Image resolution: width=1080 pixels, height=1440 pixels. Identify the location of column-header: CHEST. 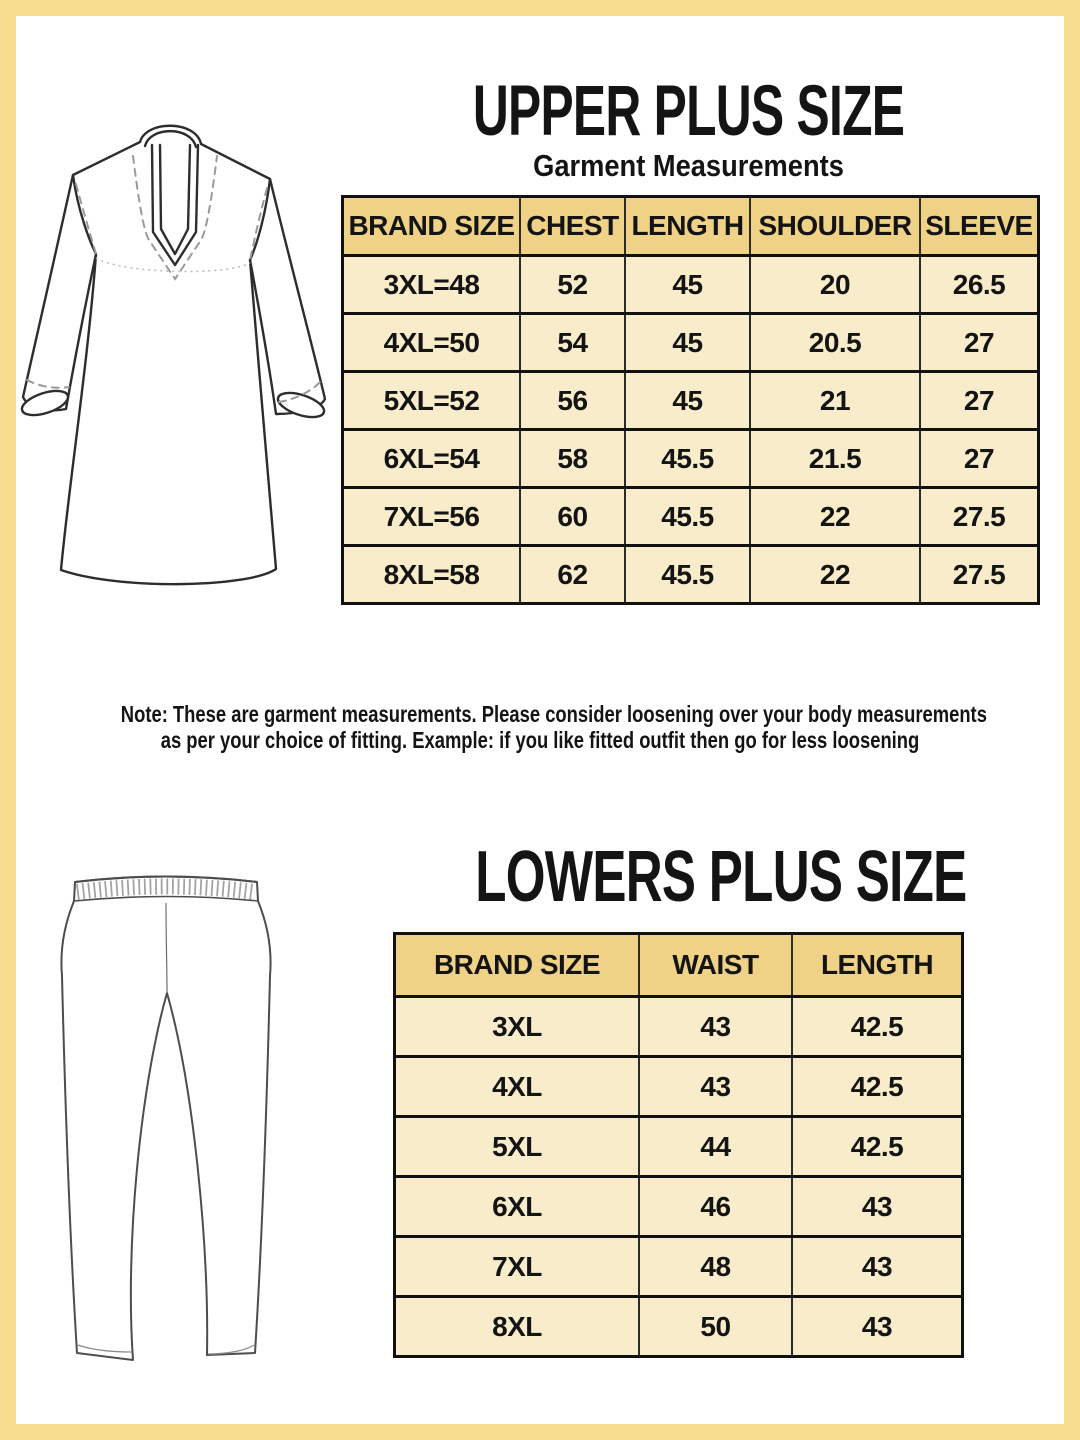
(572, 226).